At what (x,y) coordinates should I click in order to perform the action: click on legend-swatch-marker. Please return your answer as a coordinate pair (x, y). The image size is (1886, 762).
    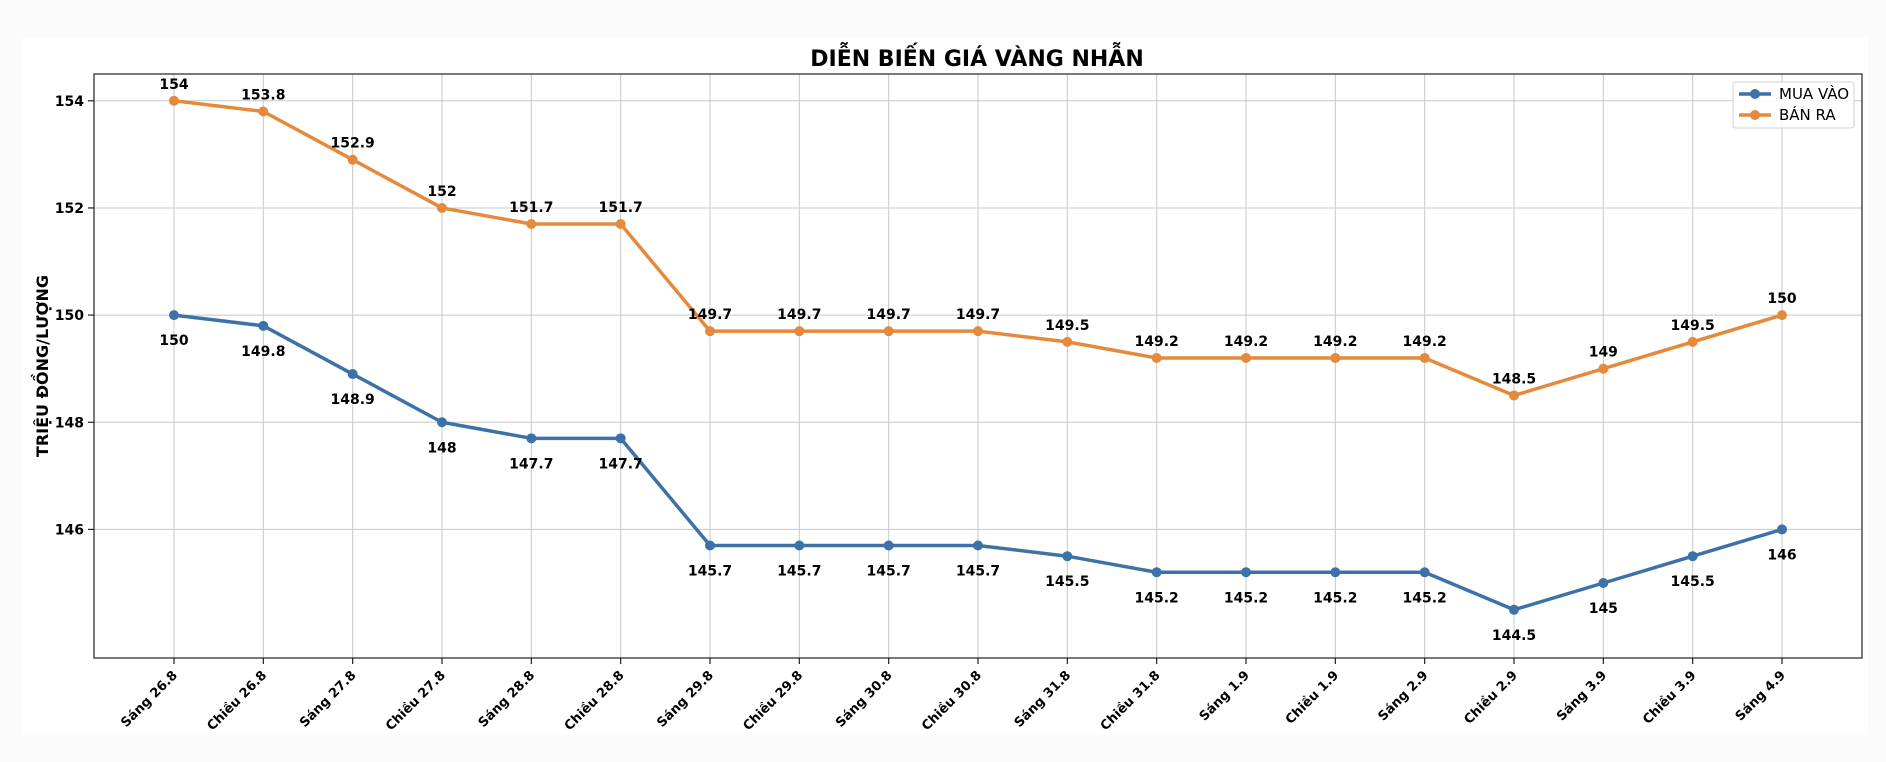
    Looking at the image, I should click on (1755, 94).